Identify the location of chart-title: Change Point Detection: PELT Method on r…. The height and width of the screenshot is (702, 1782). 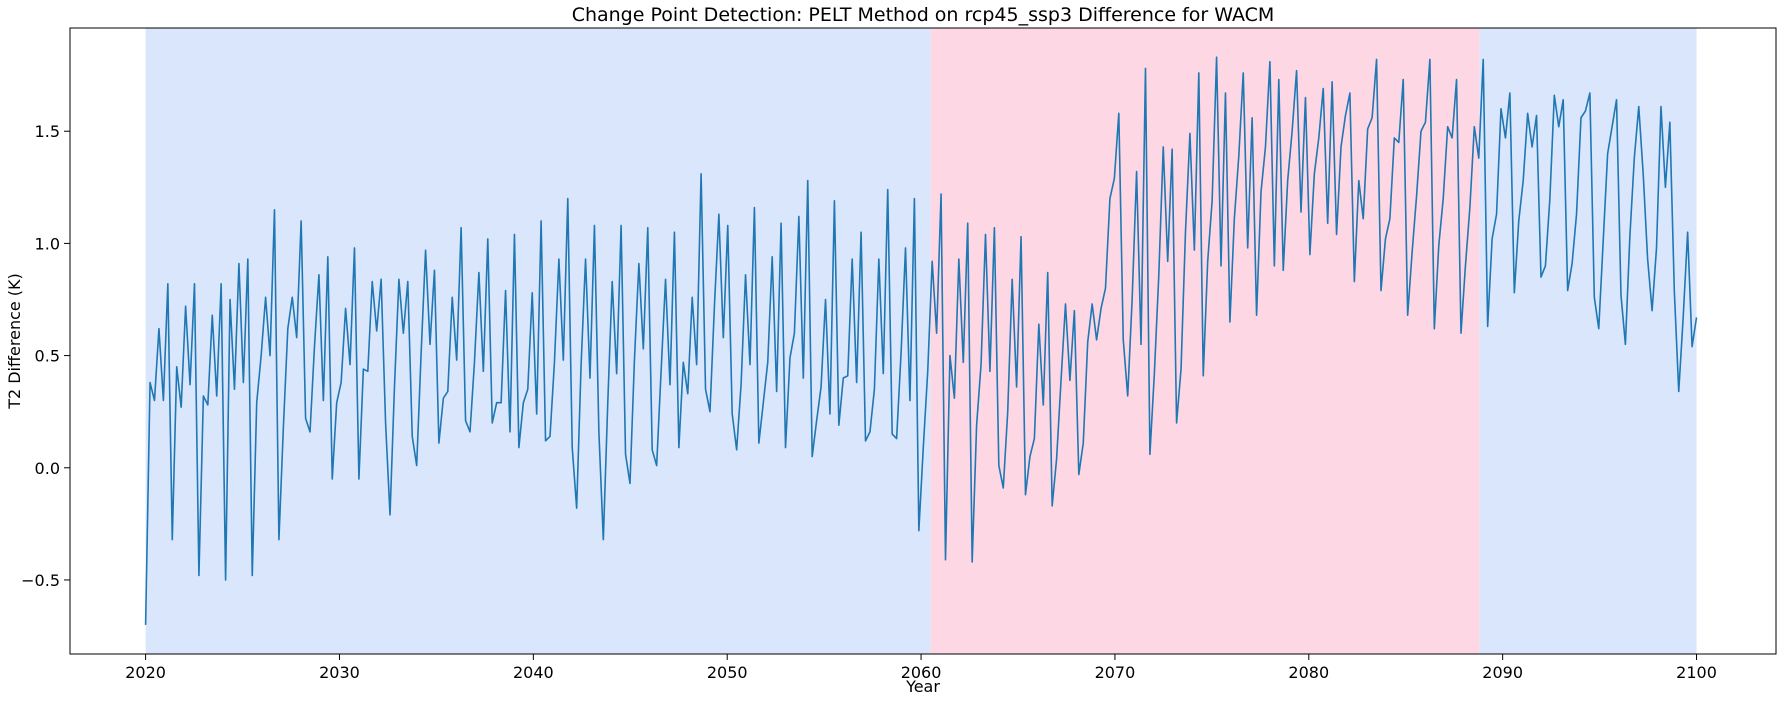
(923, 15).